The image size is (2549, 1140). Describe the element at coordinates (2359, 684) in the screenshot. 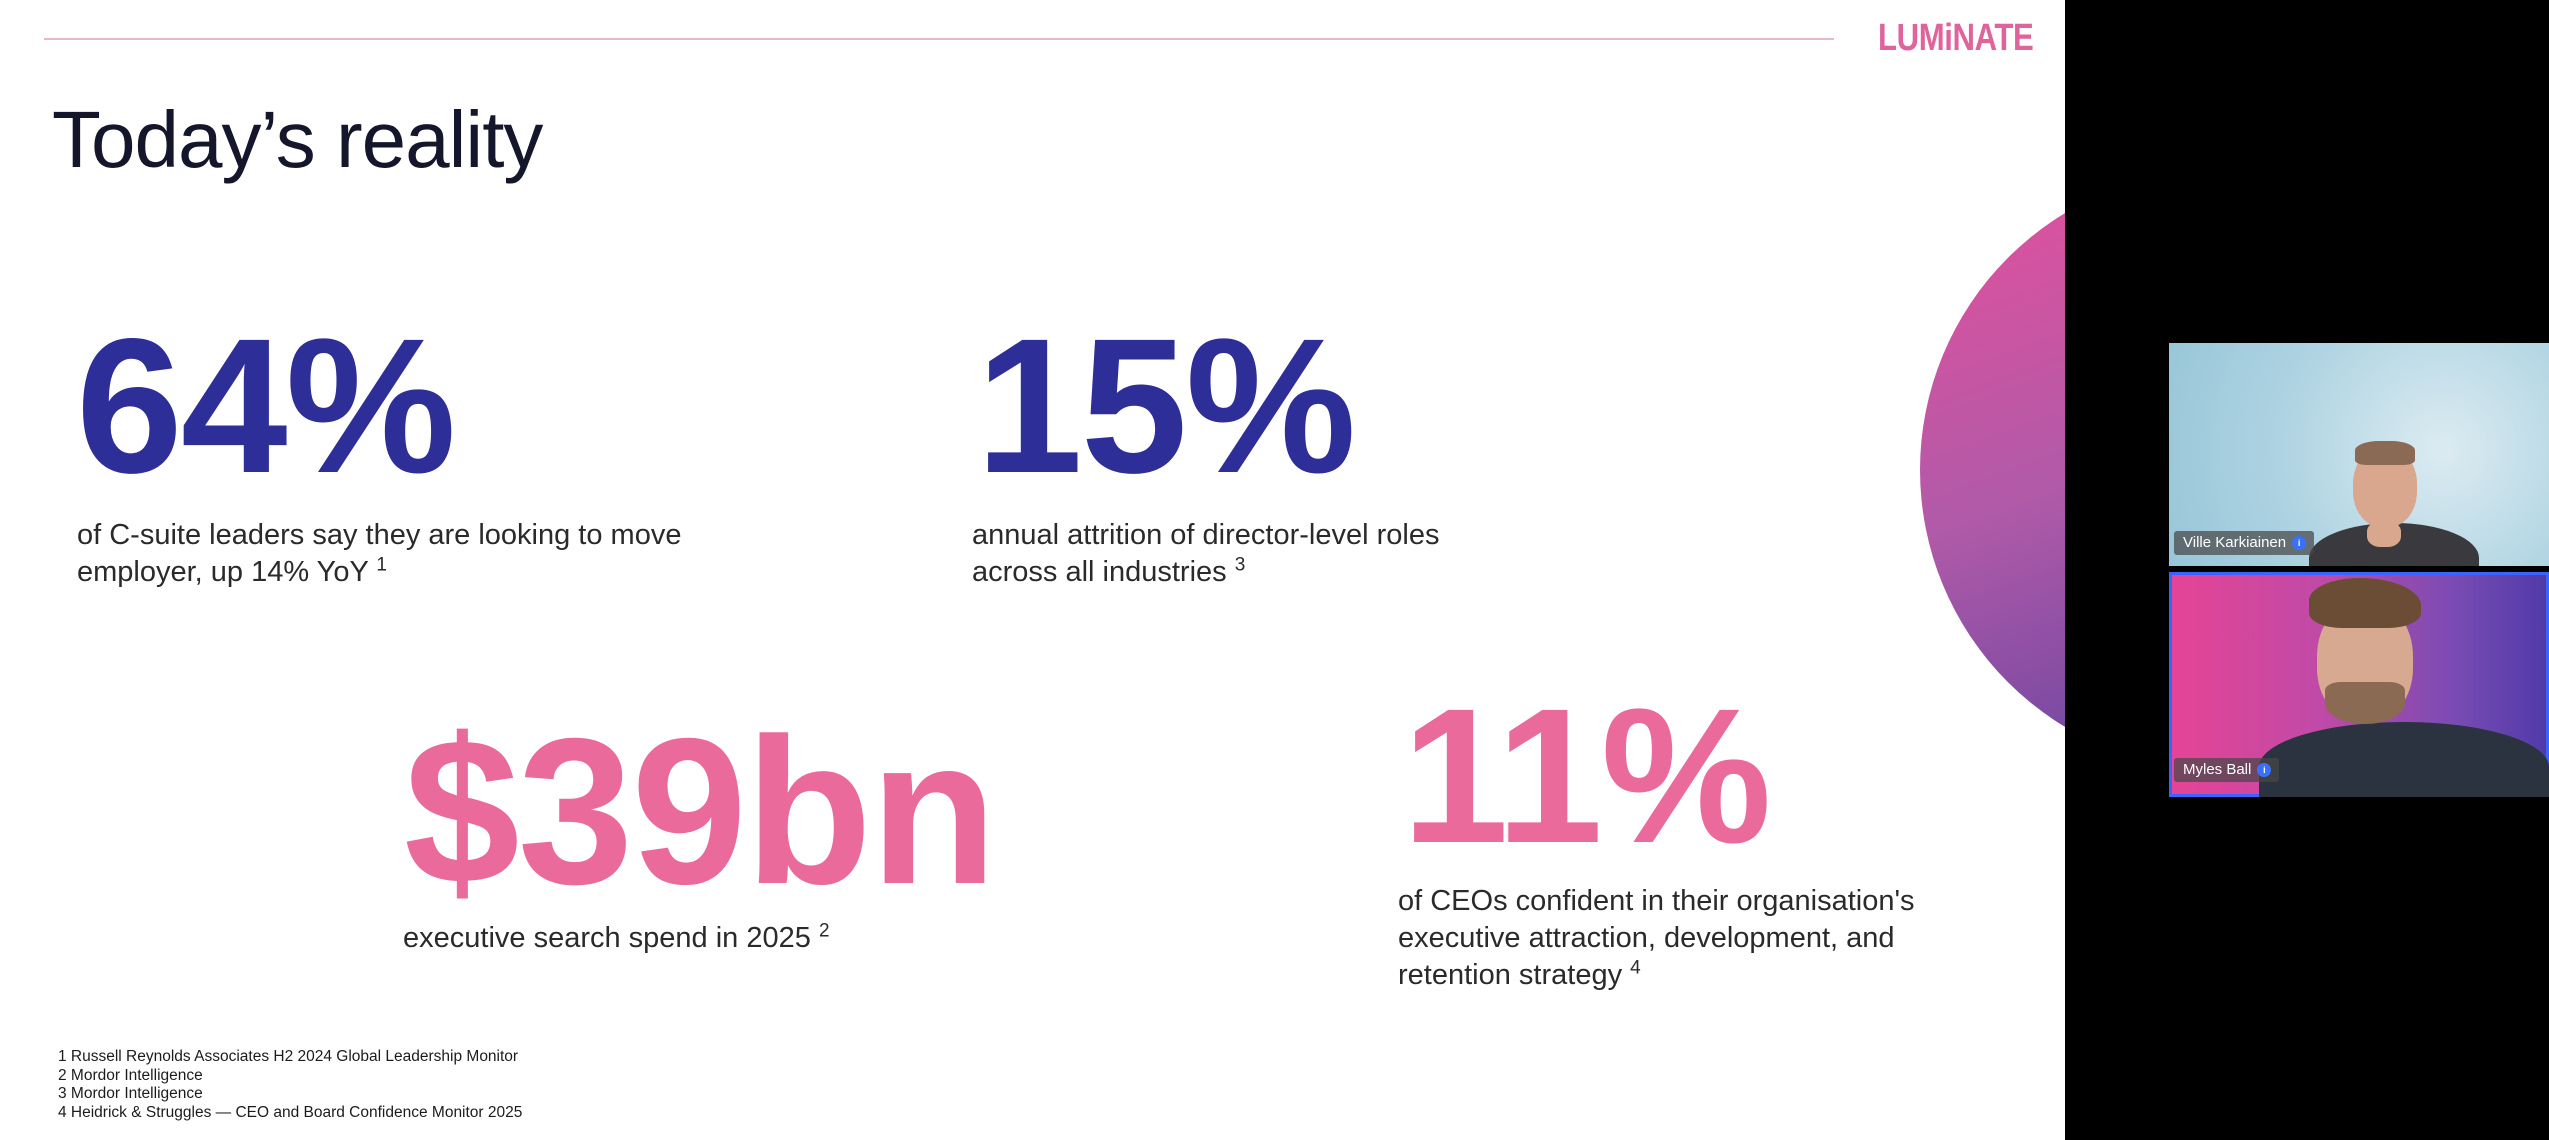

I see `video-tile-myles: Myles Ball i` at that location.